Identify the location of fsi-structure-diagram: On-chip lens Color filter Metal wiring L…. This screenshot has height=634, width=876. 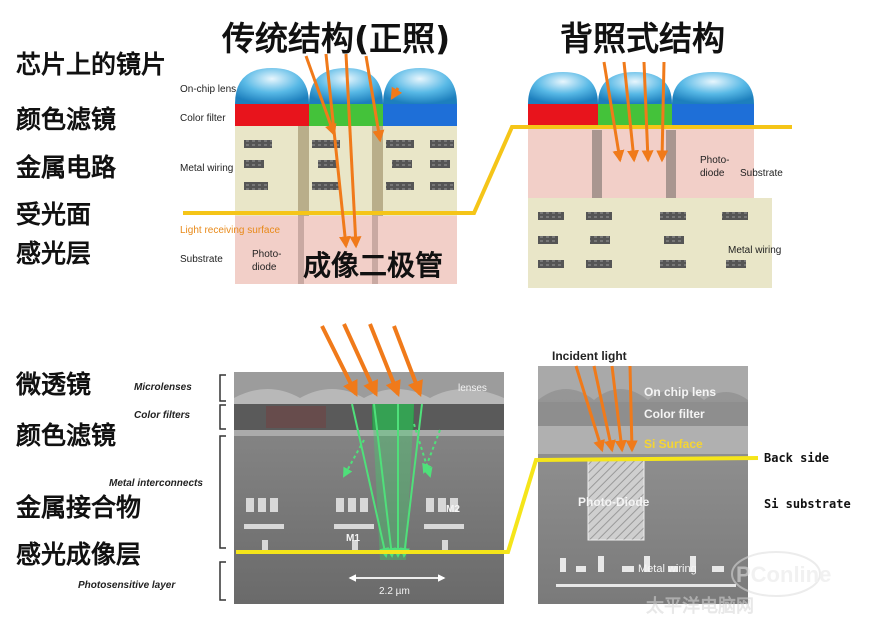
(318, 176).